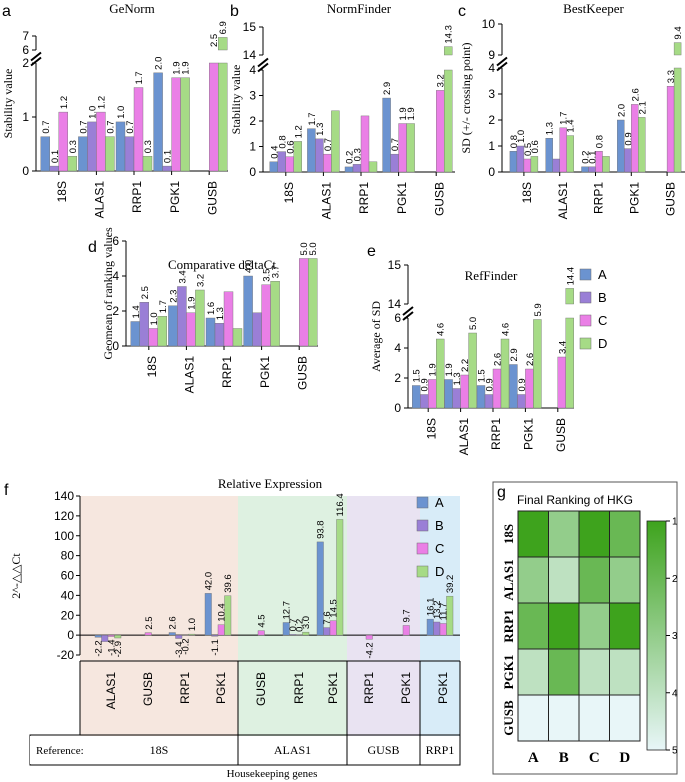  I want to click on bar-f-ALAS1-A, so click(98, 636).